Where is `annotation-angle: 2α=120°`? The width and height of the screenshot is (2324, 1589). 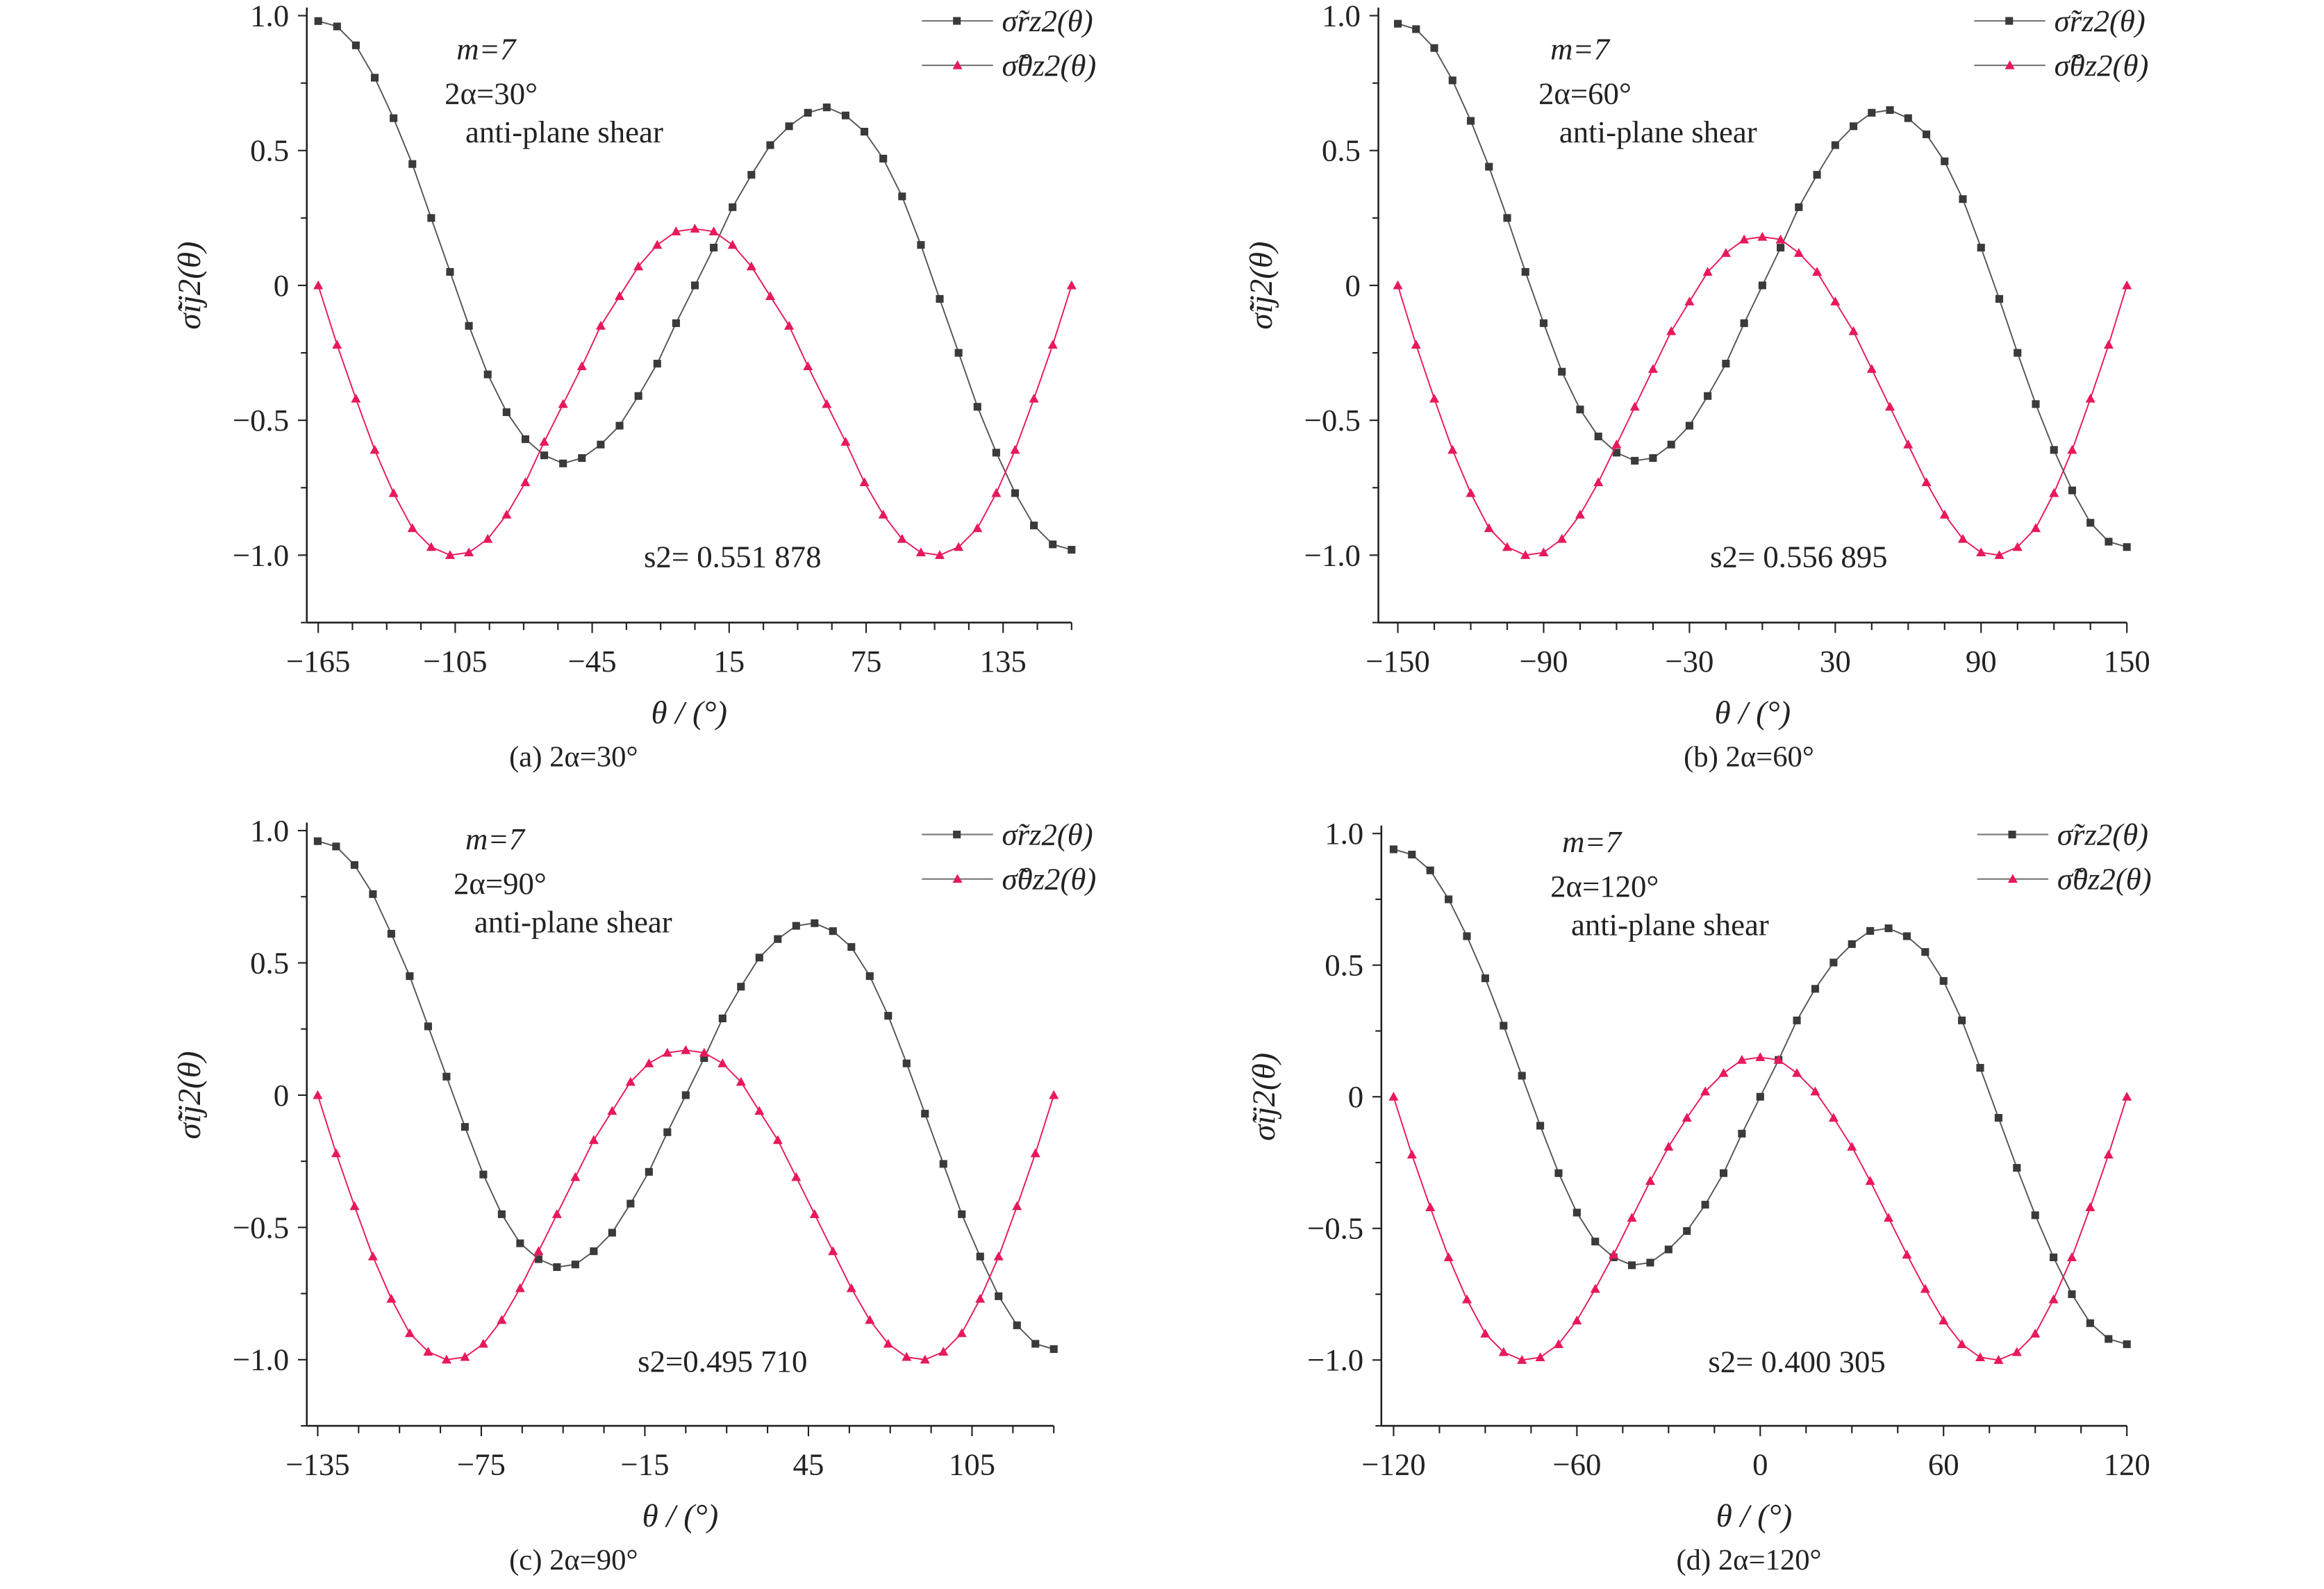
annotation-angle: 2α=120° is located at coordinates (1604, 886).